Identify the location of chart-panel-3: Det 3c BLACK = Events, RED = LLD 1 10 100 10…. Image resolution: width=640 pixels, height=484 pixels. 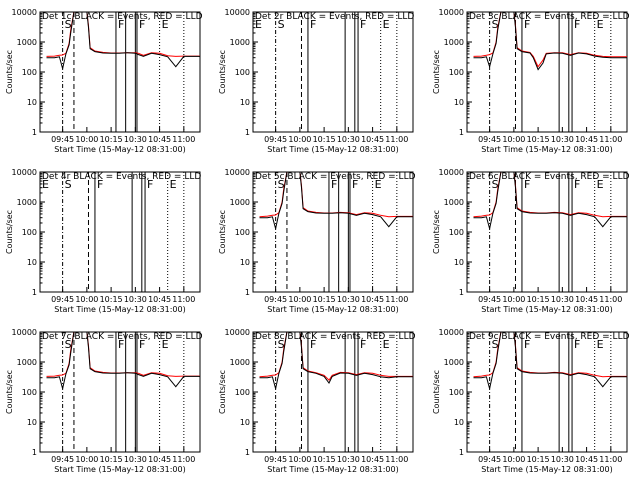
(531, 81).